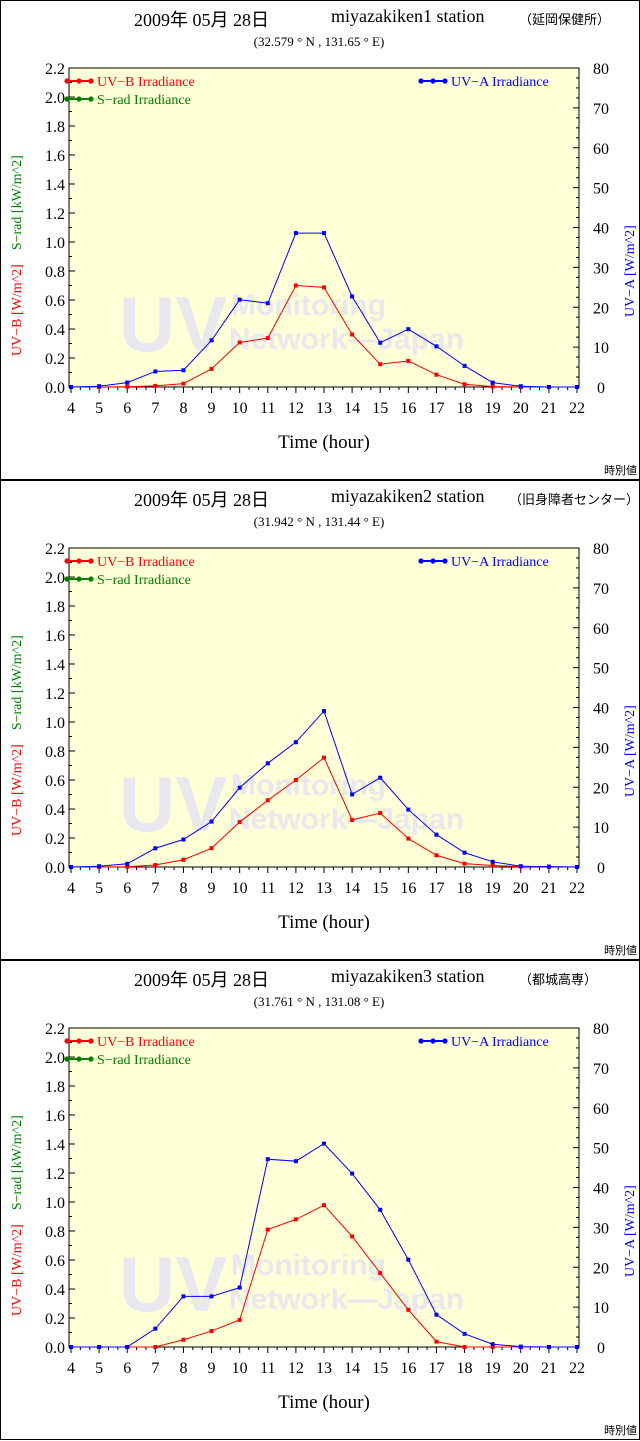  What do you see at coordinates (173, 1284) in the screenshot?
I see `watermark-uv: UV` at bounding box center [173, 1284].